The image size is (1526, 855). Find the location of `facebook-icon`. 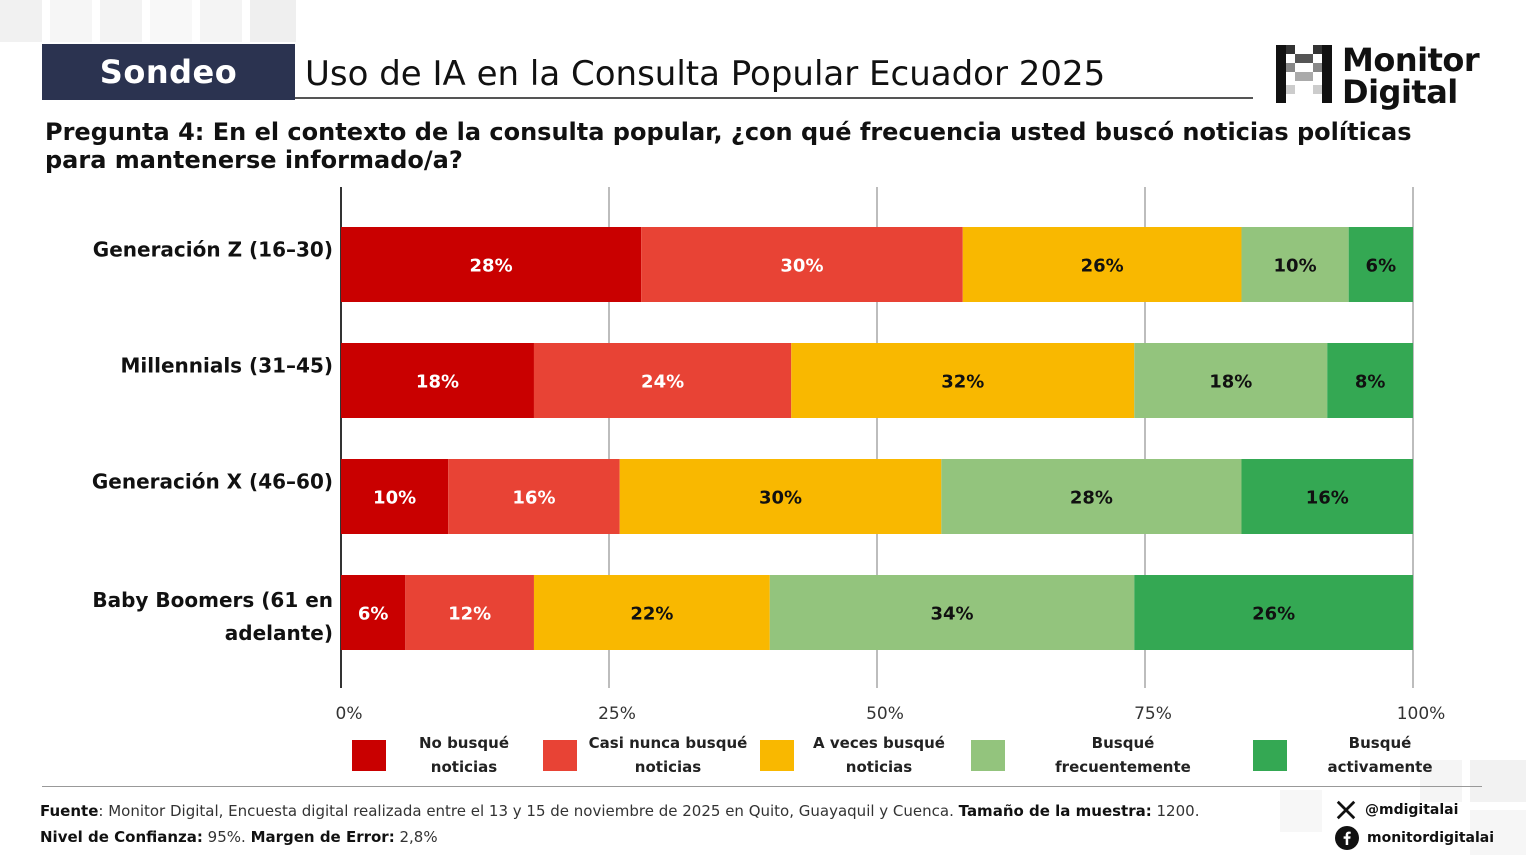

facebook-icon is located at coordinates (1347, 838).